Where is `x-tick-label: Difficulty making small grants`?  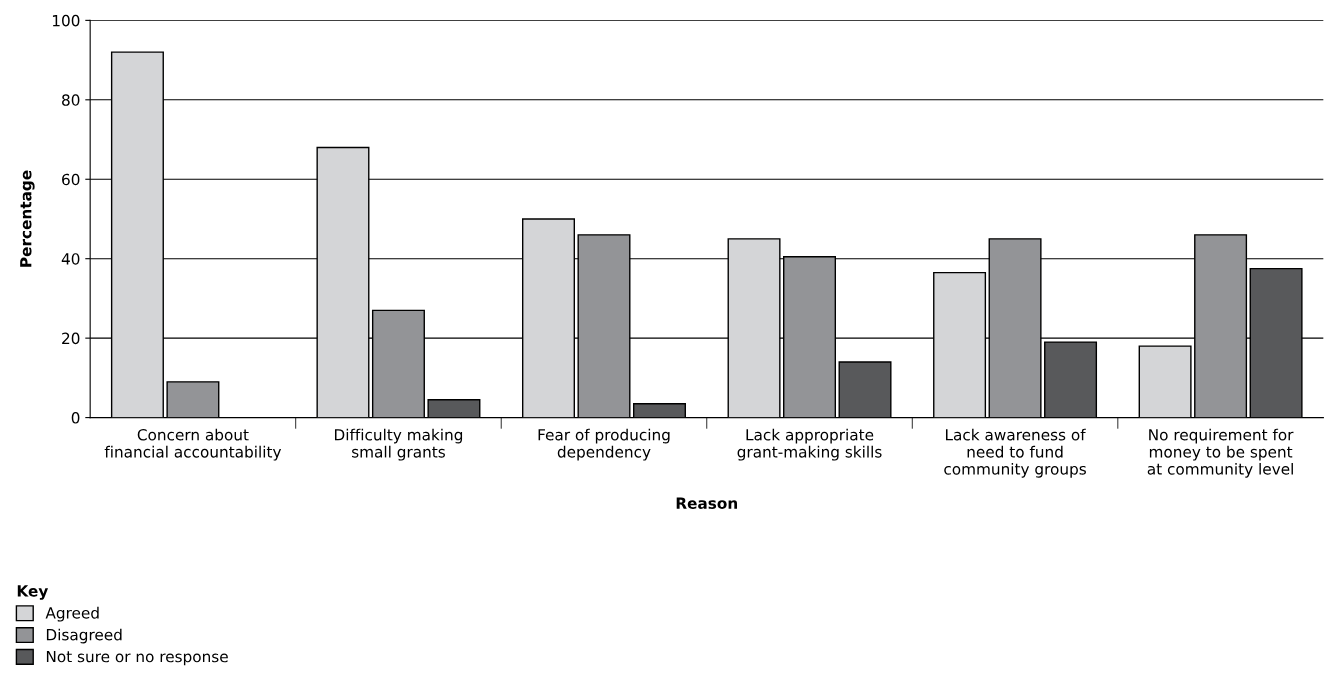 x-tick-label: Difficulty making small grants is located at coordinates (398, 444).